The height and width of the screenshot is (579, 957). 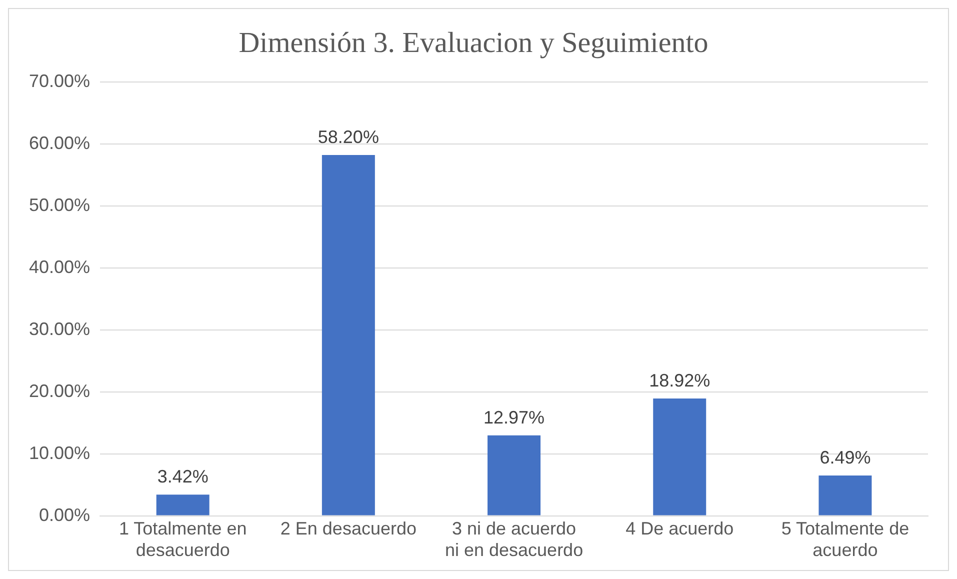 I want to click on y-tick-label: 60.00%, so click(x=59, y=142).